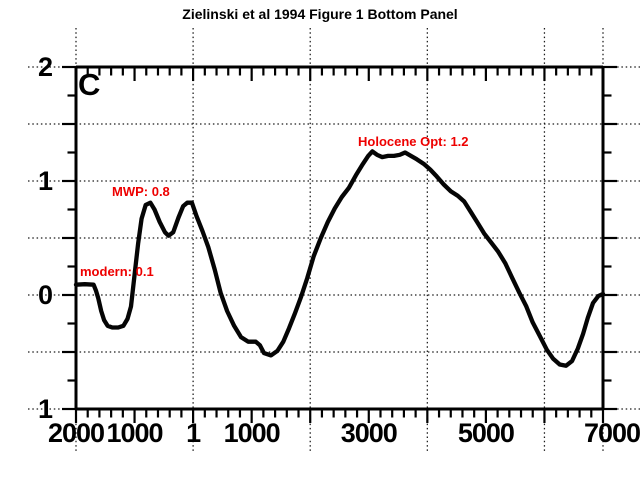 This screenshot has height=480, width=640. I want to click on x-axis-tick-label: 7000, so click(611, 433).